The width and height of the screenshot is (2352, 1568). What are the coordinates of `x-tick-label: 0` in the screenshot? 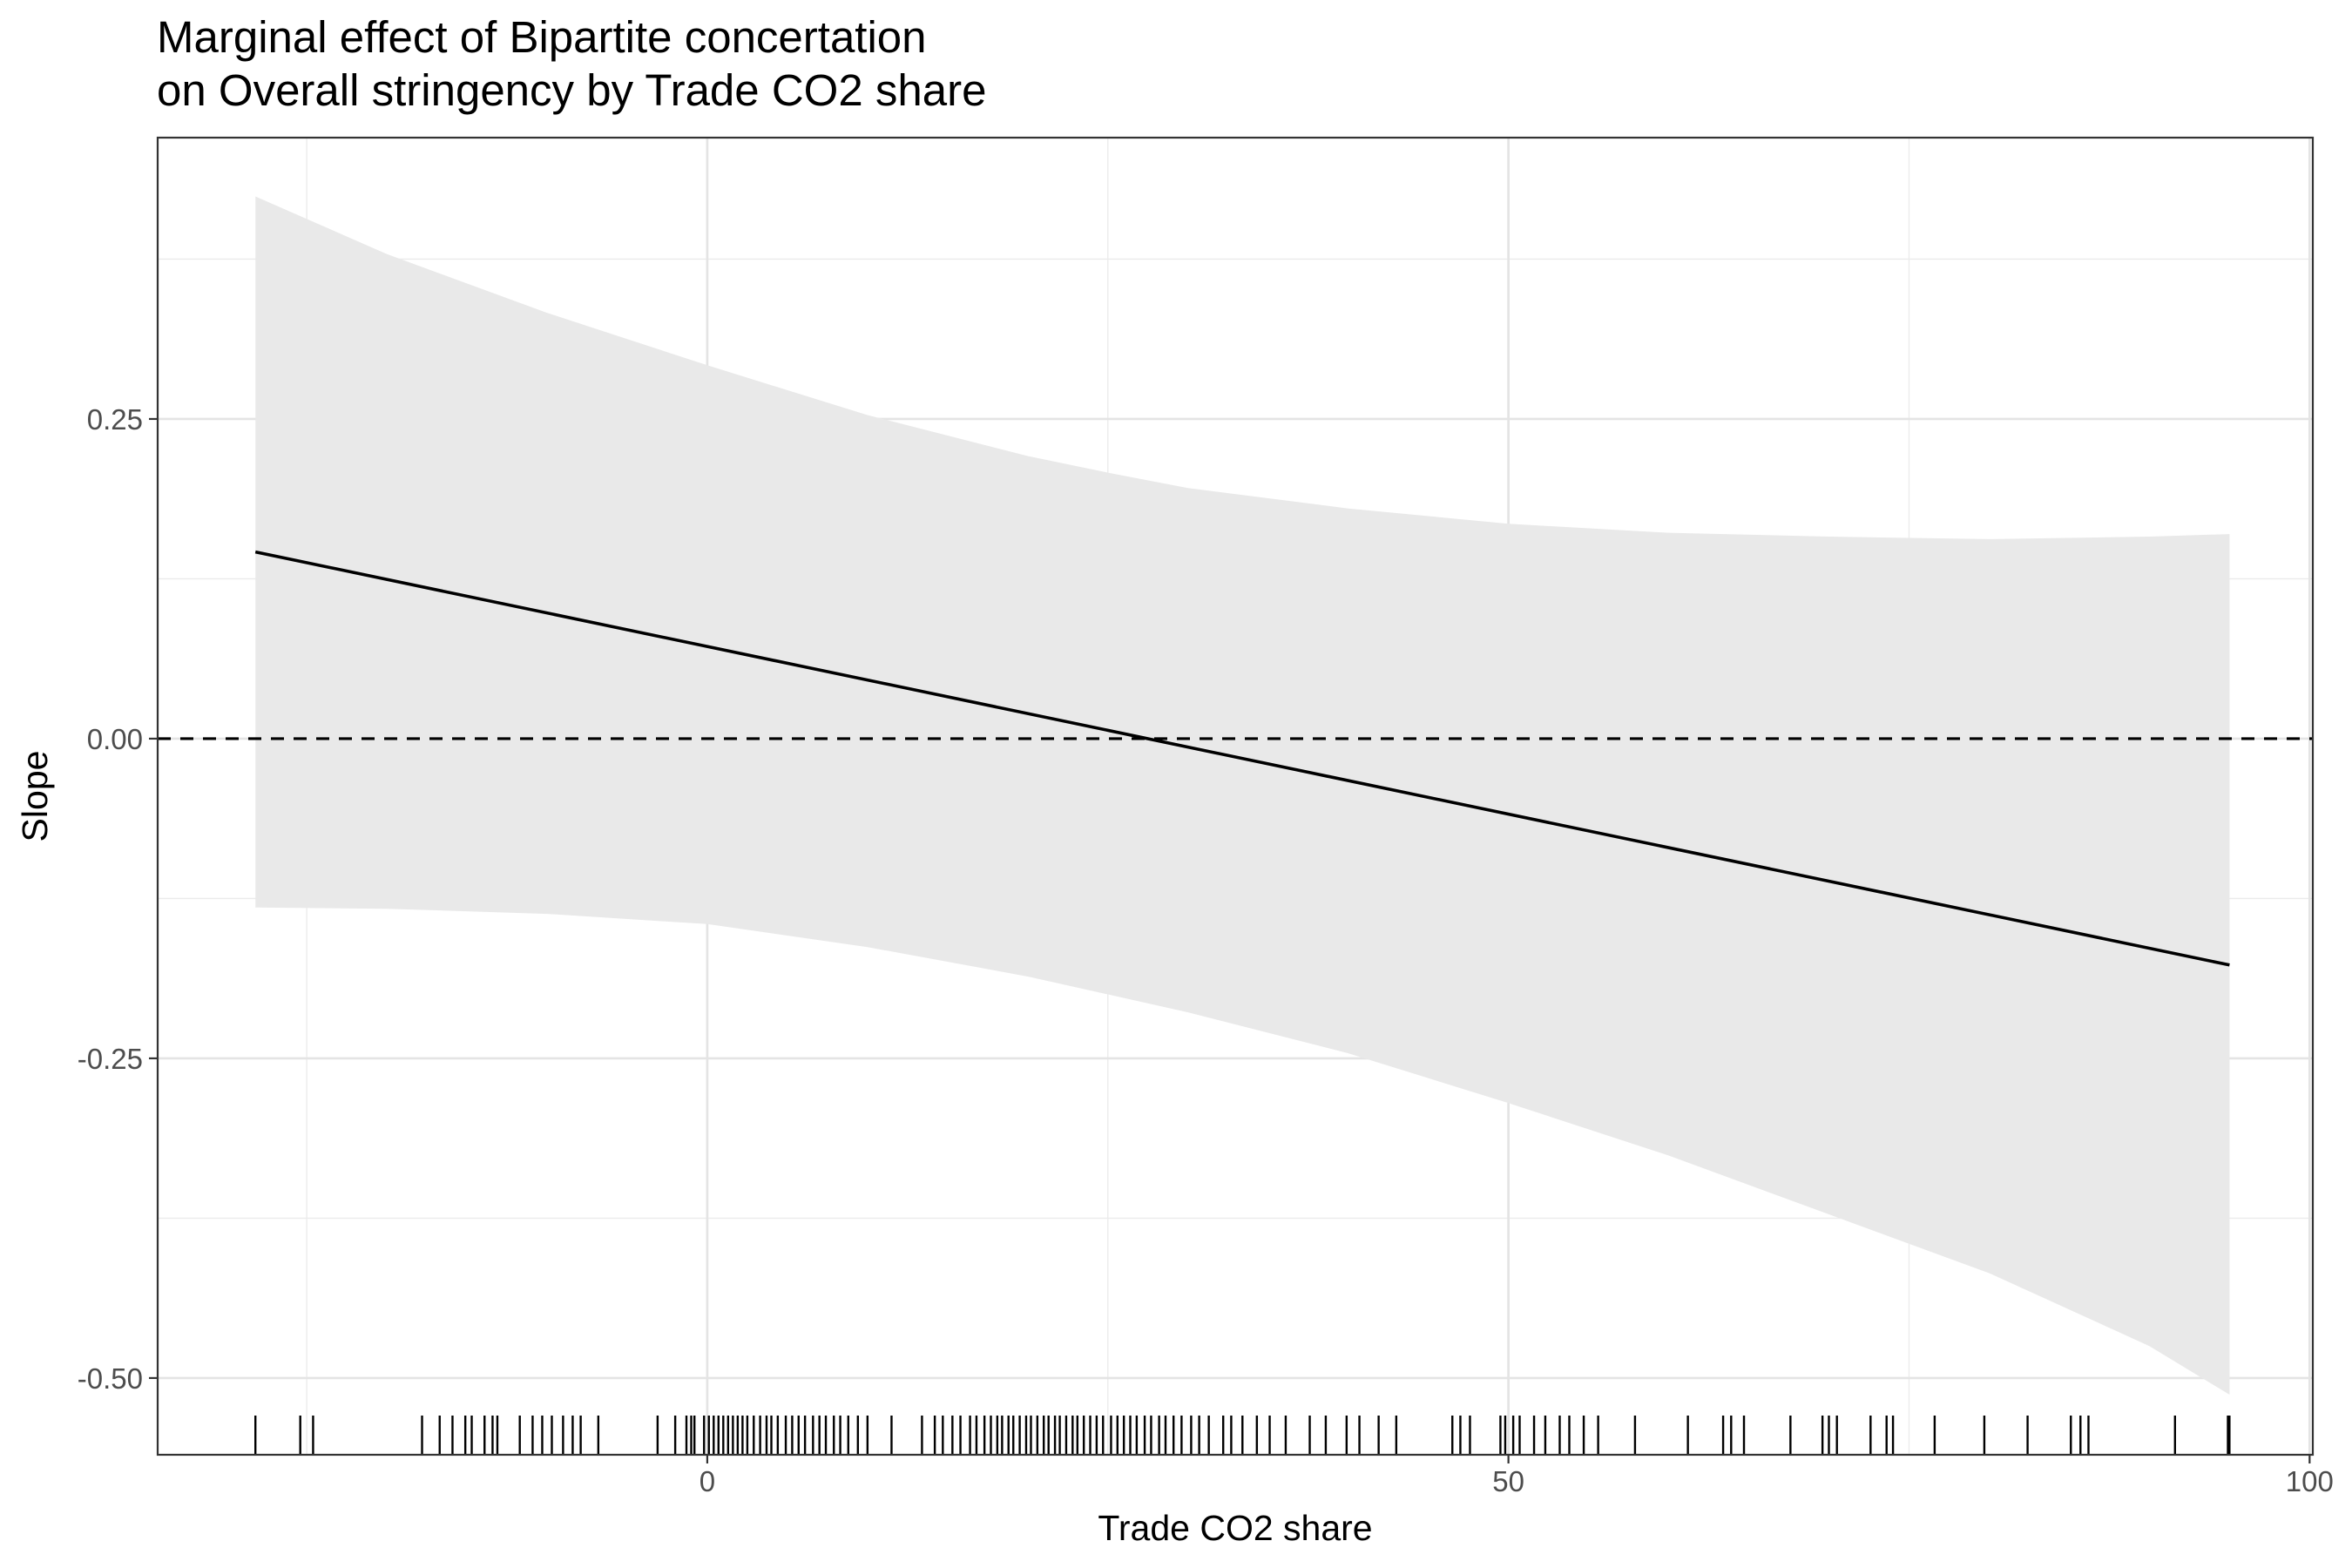 It's located at (707, 1481).